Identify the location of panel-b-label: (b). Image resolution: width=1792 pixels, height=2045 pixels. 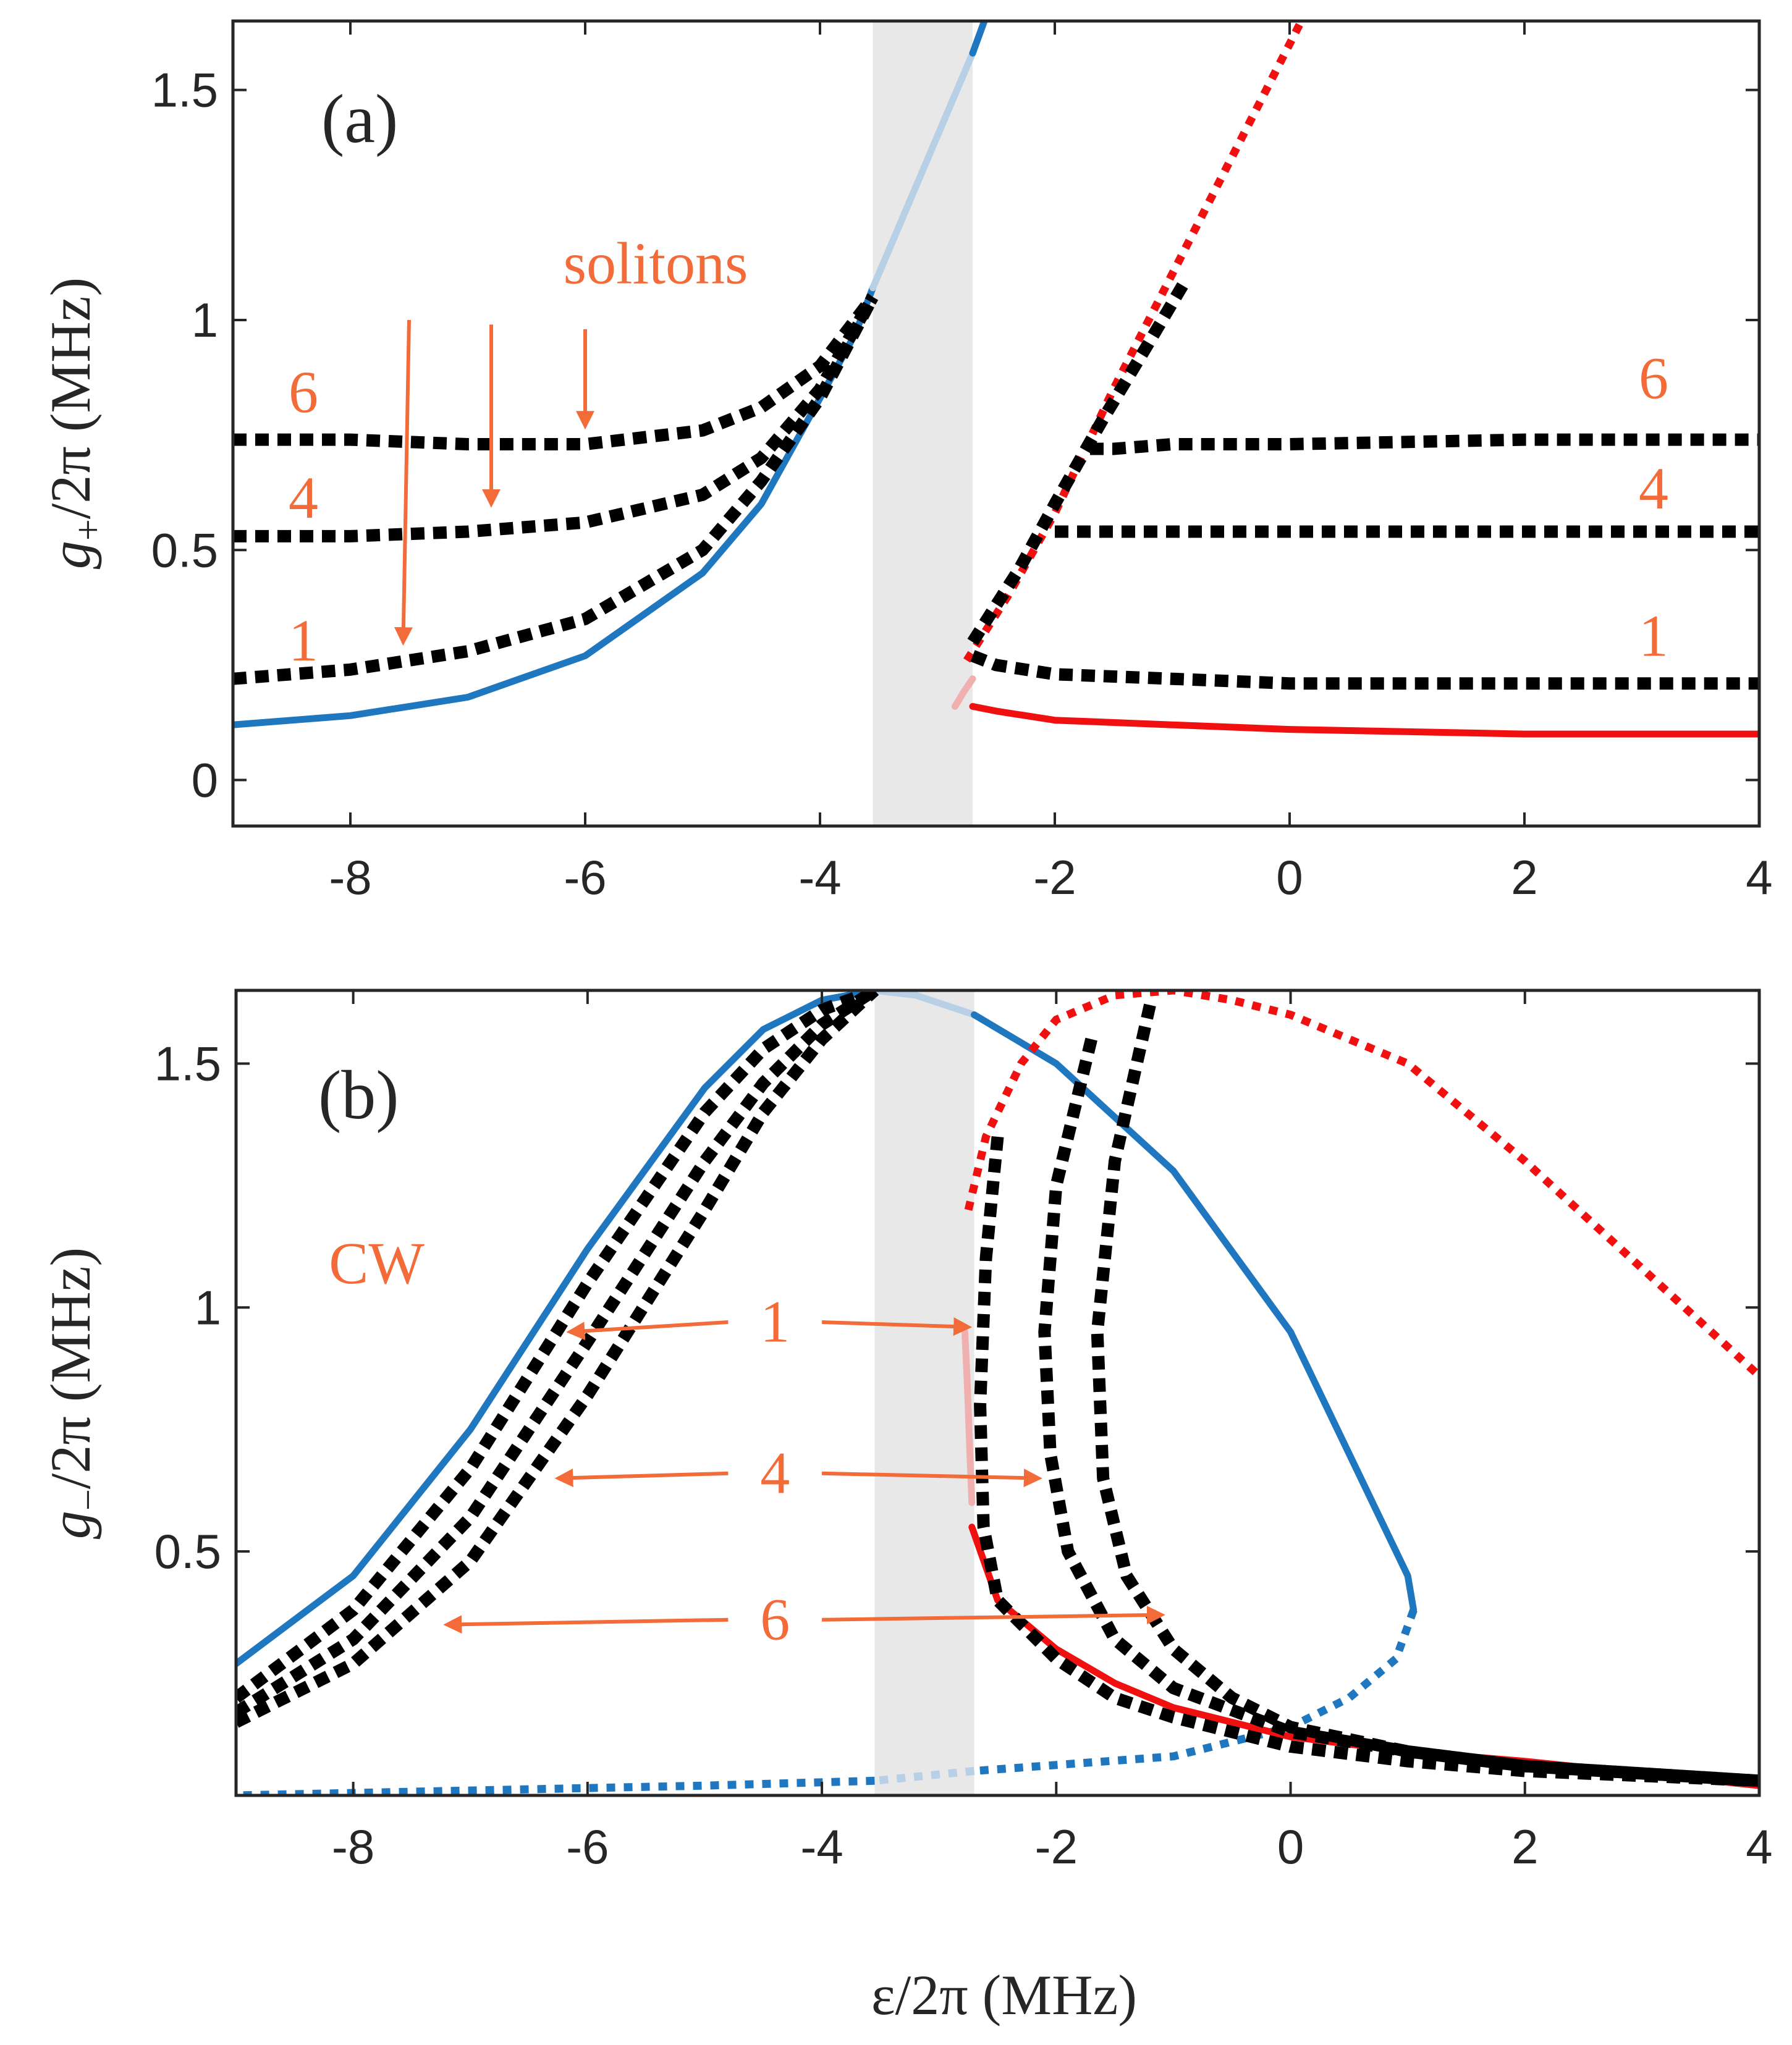
(359, 1095).